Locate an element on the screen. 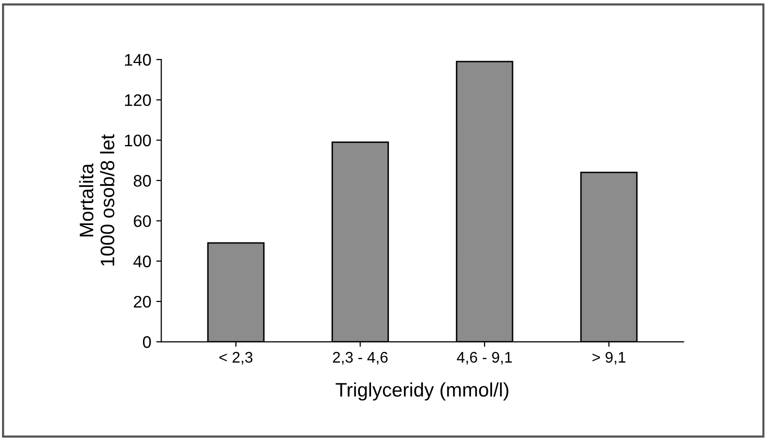 Image resolution: width=768 pixels, height=441 pixels. y-tick-label: 100 is located at coordinates (138, 140).